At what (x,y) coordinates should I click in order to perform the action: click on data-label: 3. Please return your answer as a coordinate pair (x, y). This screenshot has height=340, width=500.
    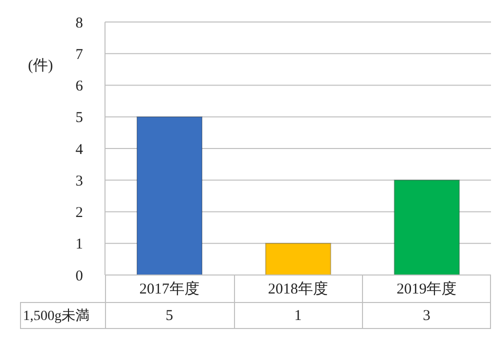
    Looking at the image, I should click on (426, 315).